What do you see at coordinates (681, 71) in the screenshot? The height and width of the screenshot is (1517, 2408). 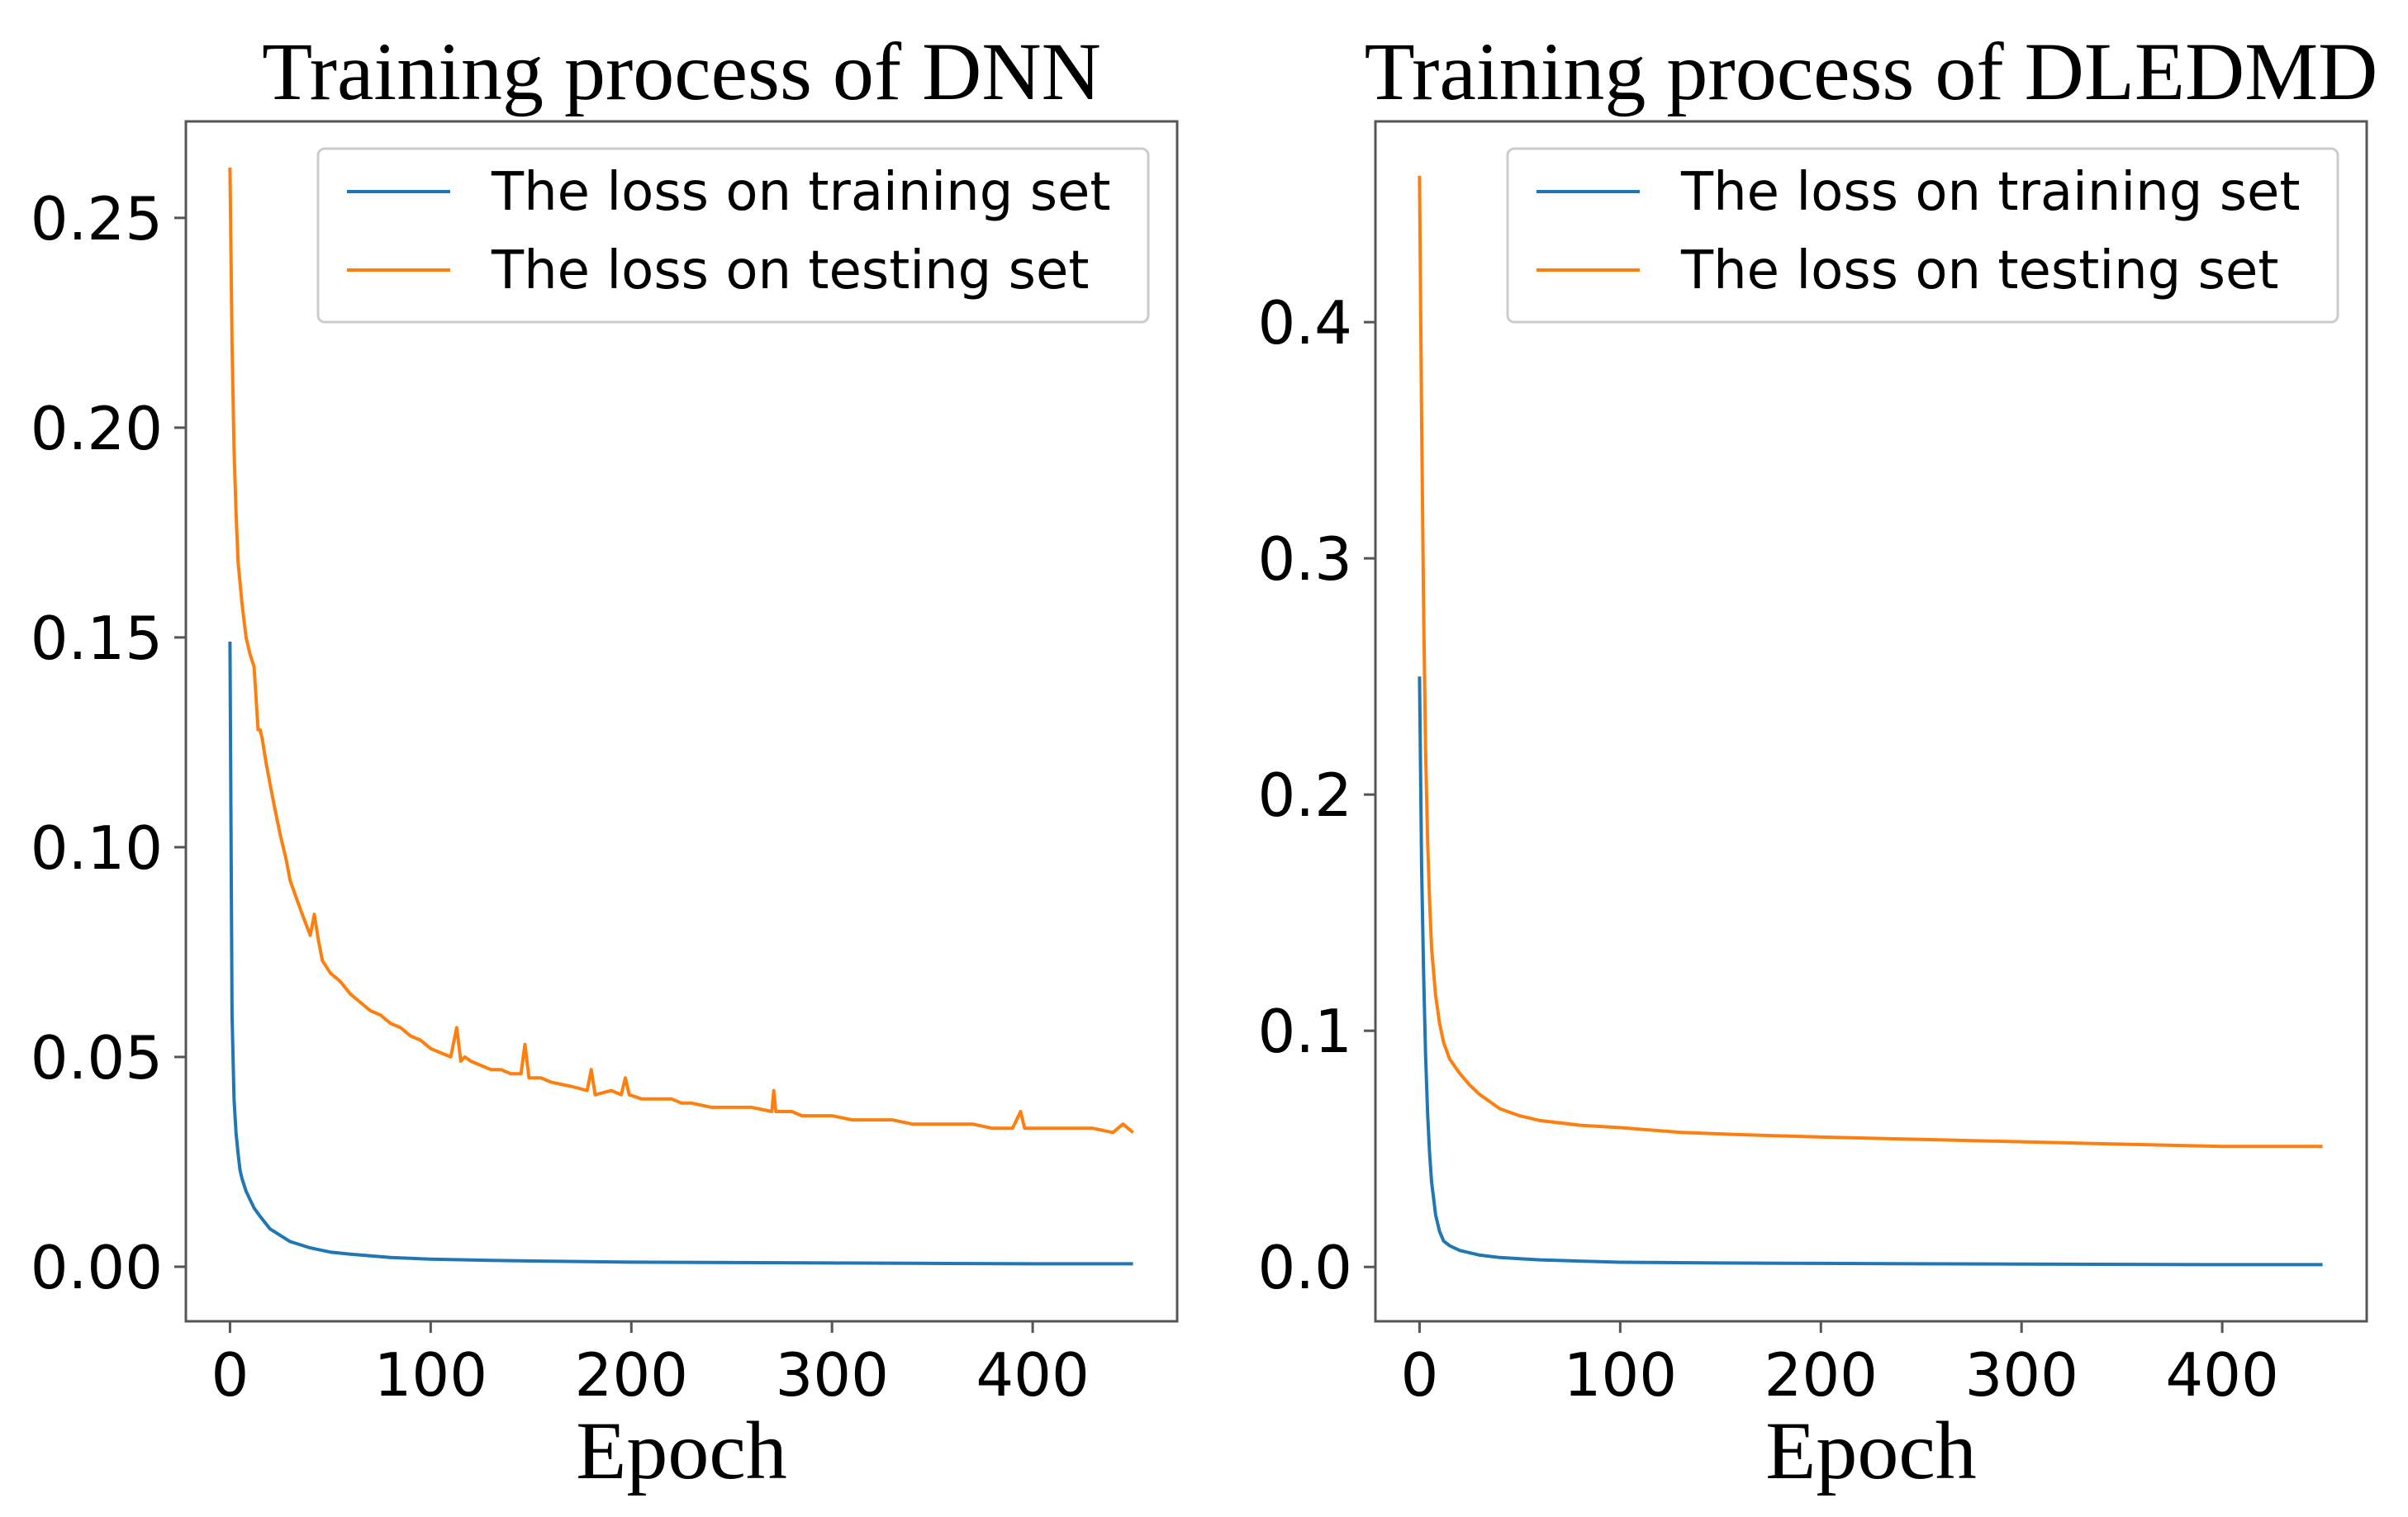 I see `chart-title: Training process of DNN` at bounding box center [681, 71].